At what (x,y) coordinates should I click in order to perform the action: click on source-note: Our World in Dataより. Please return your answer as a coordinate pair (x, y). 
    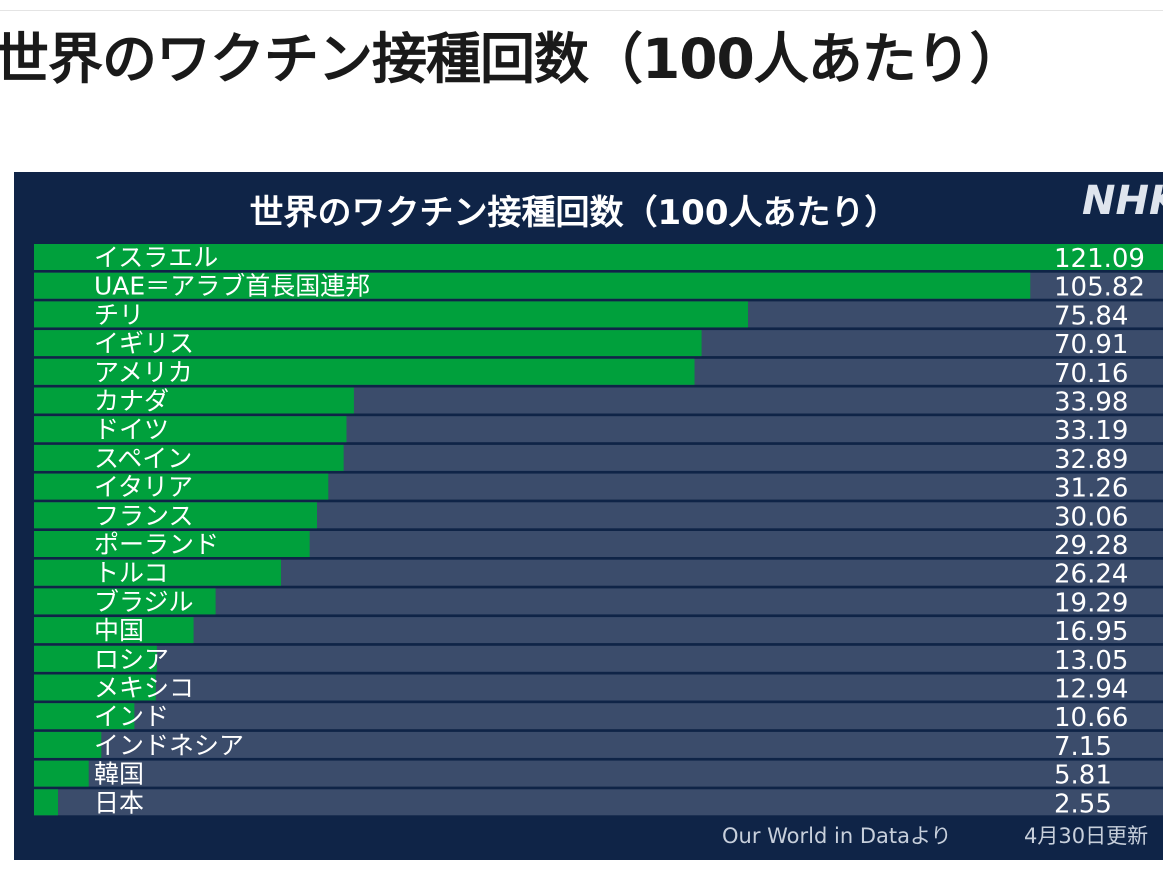
    Looking at the image, I should click on (837, 836).